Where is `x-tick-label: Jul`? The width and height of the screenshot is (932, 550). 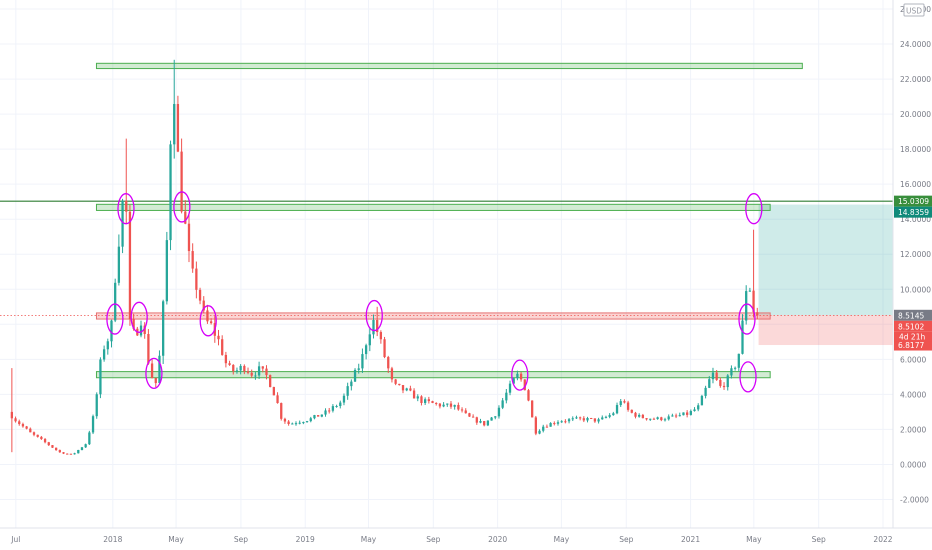 x-tick-label: Jul is located at coordinates (15, 539).